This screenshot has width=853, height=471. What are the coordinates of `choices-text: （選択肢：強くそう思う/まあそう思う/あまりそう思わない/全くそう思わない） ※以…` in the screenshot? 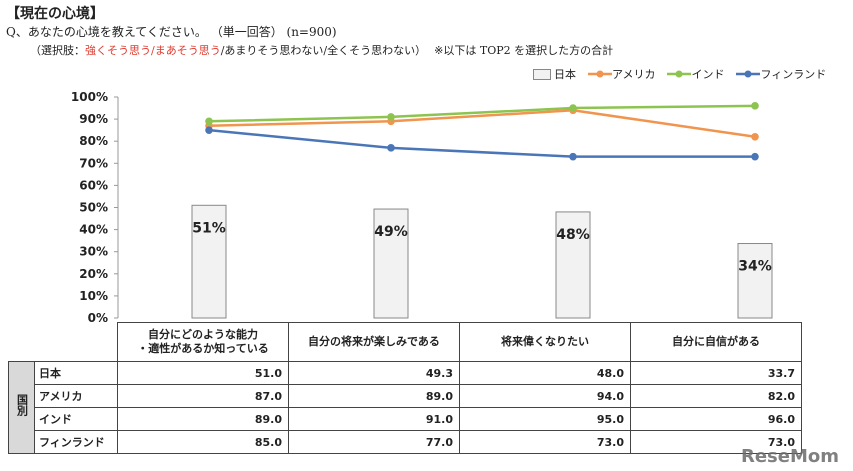 It's located at (321, 50).